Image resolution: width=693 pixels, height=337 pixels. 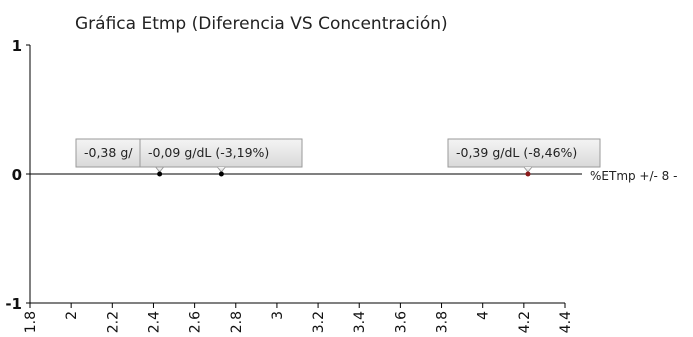 What do you see at coordinates (196, 322) in the screenshot?
I see `x-tick-label: 2.6` at bounding box center [196, 322].